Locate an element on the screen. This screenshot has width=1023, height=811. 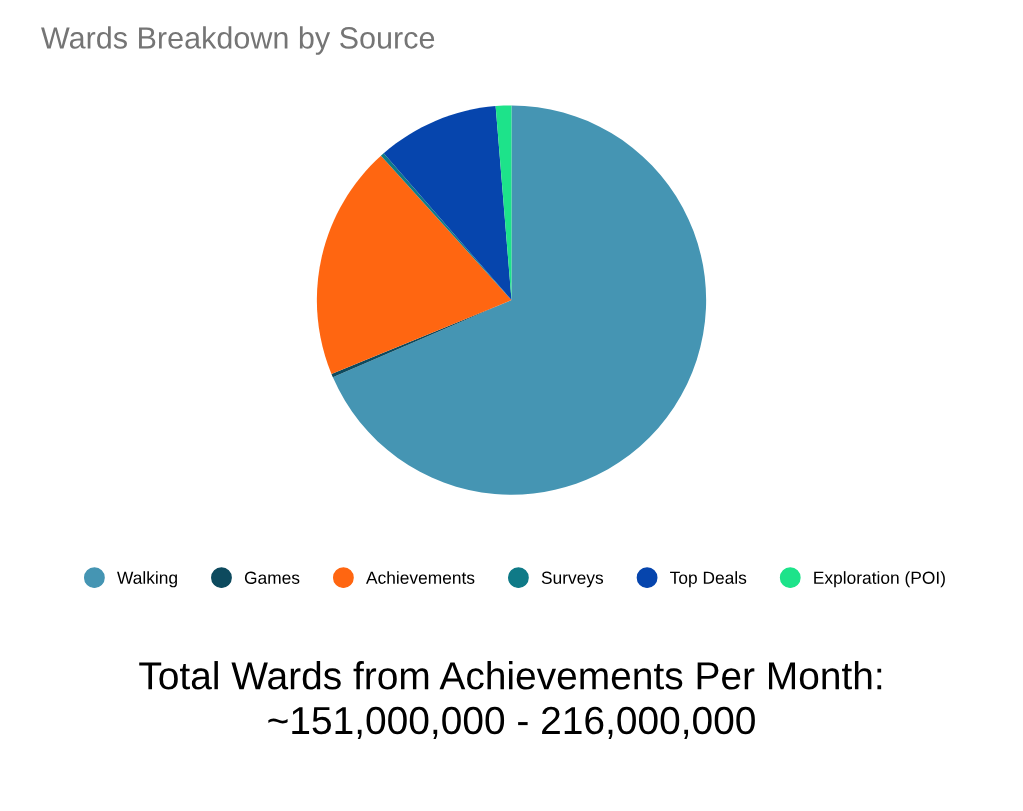
text: Total Wards from Achievements Per Month: ~151,000,000 - 216,000,000 is located at coordinates (510, 700).